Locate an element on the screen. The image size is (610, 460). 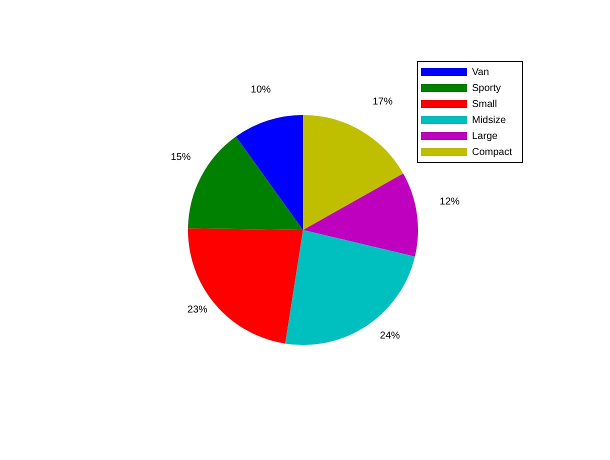
data-label: 15% is located at coordinates (180, 157).